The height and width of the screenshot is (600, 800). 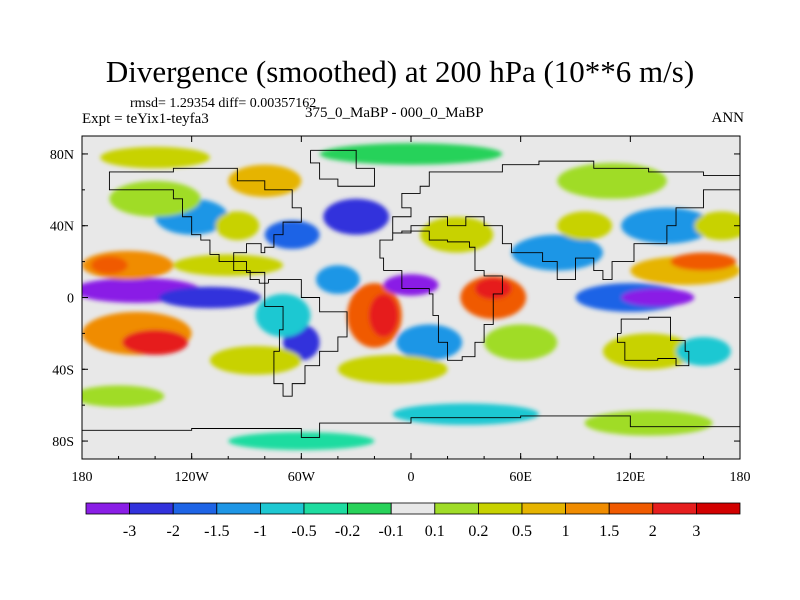 I want to click on y-tick-label-4: 80S, so click(x=63, y=442).